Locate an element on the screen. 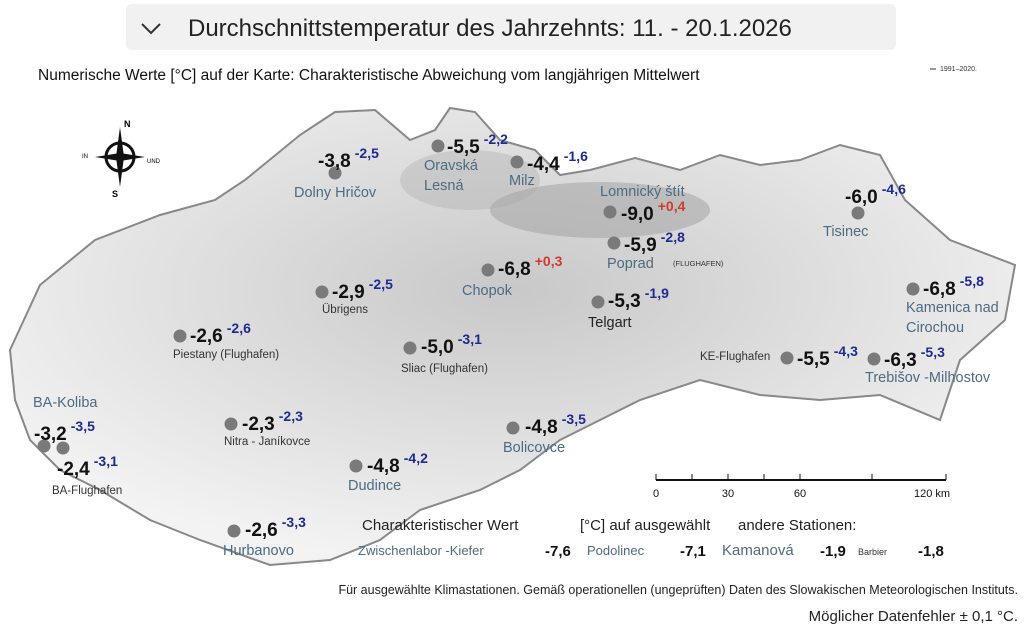  station: -2,4 -3,1 BA-Flughafen is located at coordinates (87, 469).